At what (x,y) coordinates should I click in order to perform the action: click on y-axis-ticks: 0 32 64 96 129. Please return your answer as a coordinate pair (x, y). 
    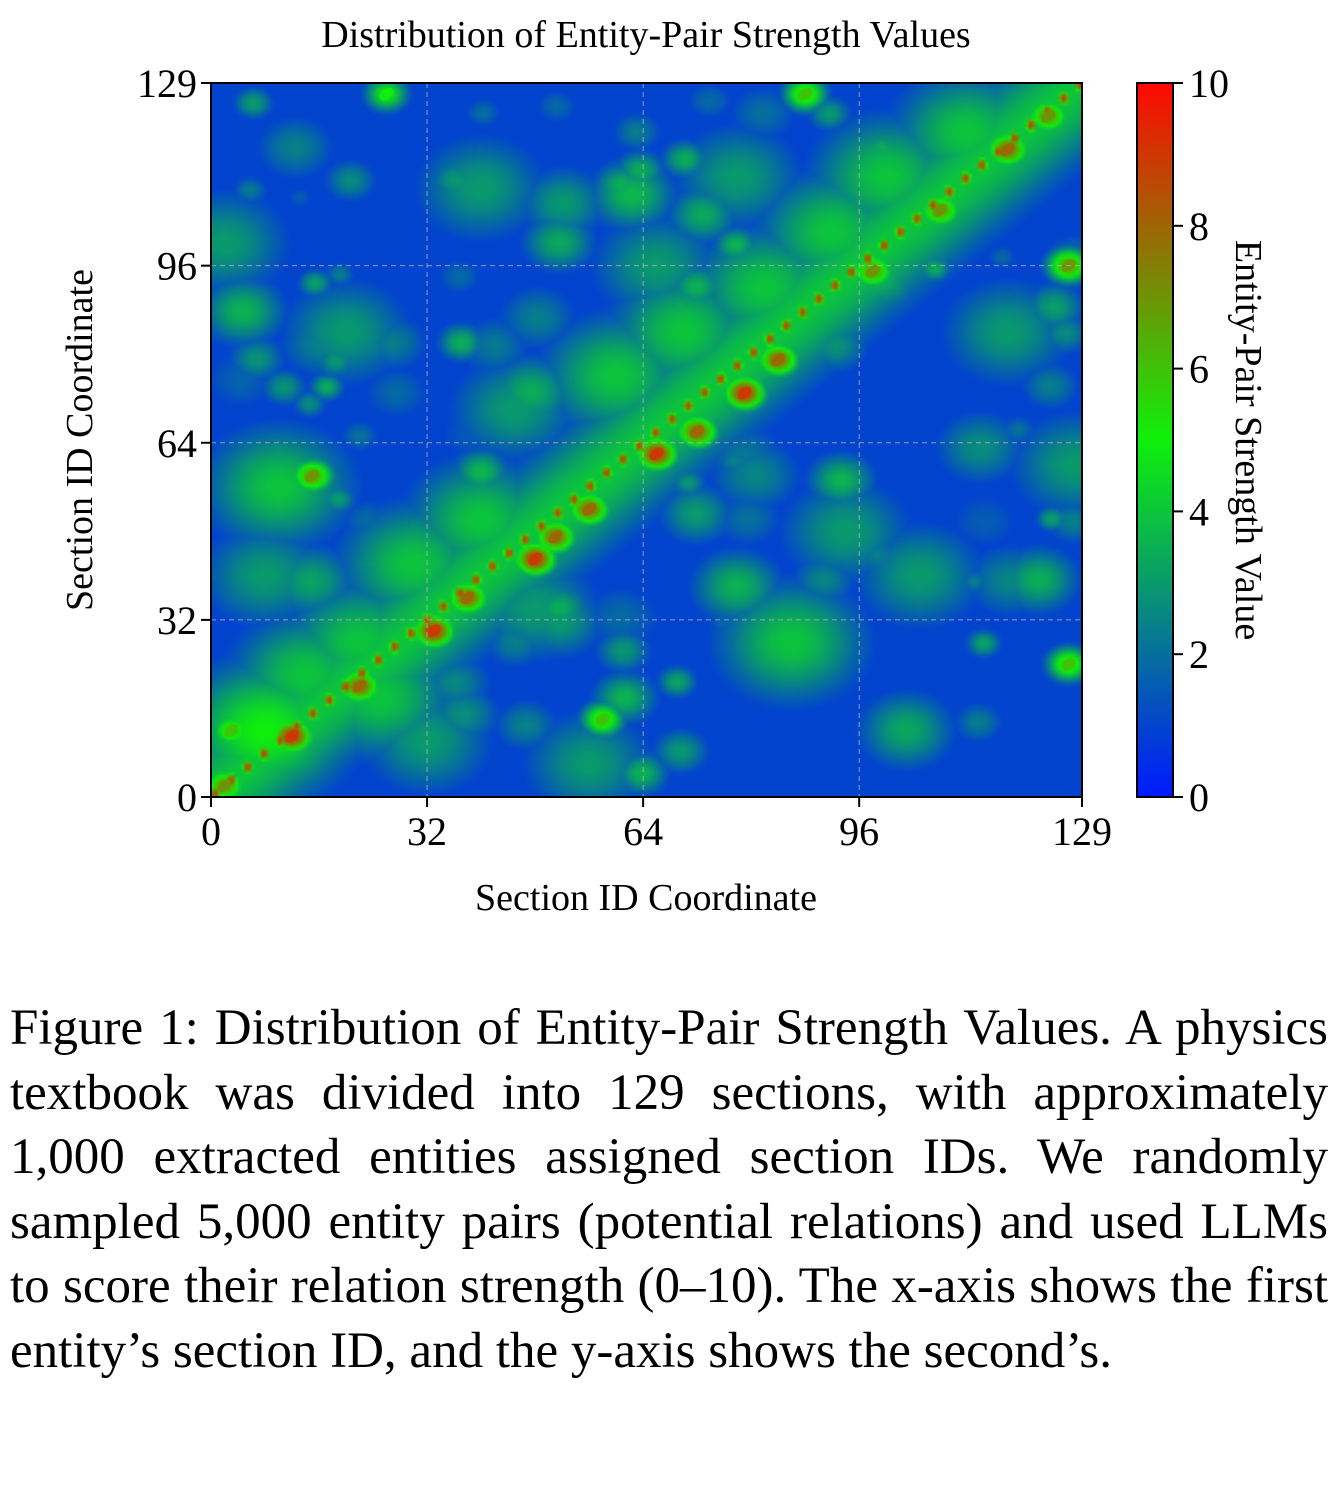
    Looking at the image, I should click on (174, 440).